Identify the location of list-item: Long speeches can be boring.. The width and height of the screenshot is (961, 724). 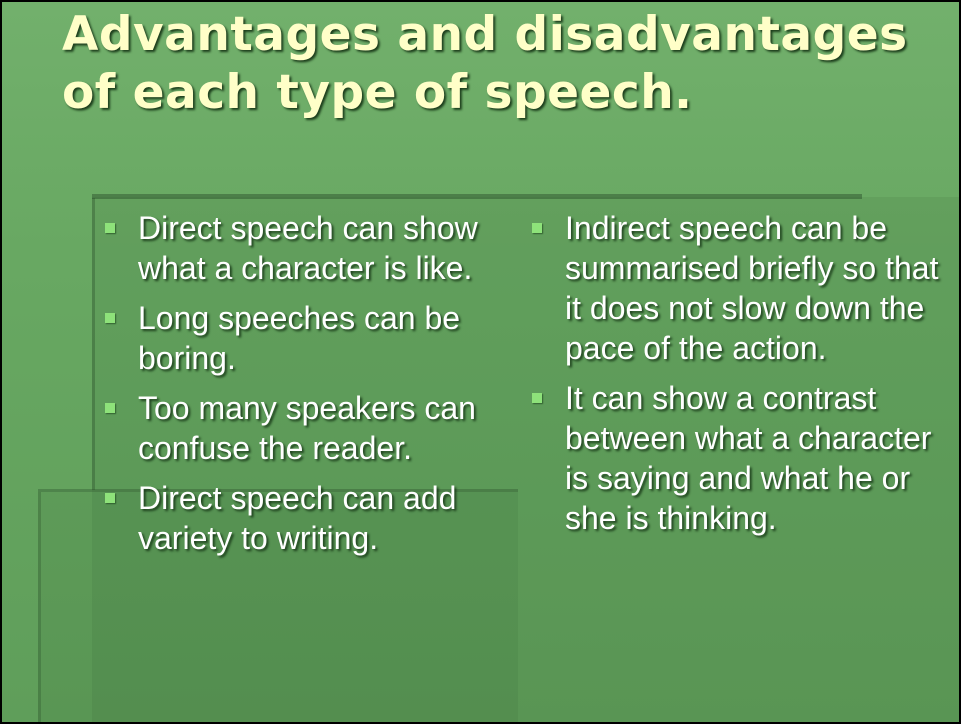
(305, 338).